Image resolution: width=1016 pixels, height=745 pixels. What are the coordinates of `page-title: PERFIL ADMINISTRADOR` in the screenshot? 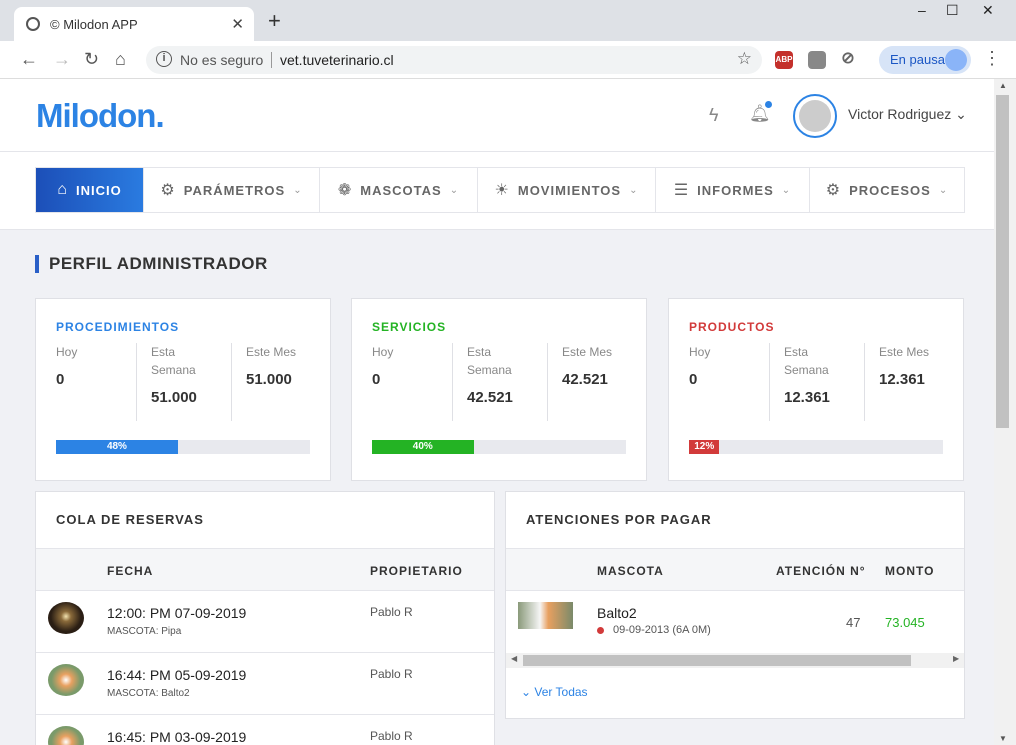 It's located at (151, 264).